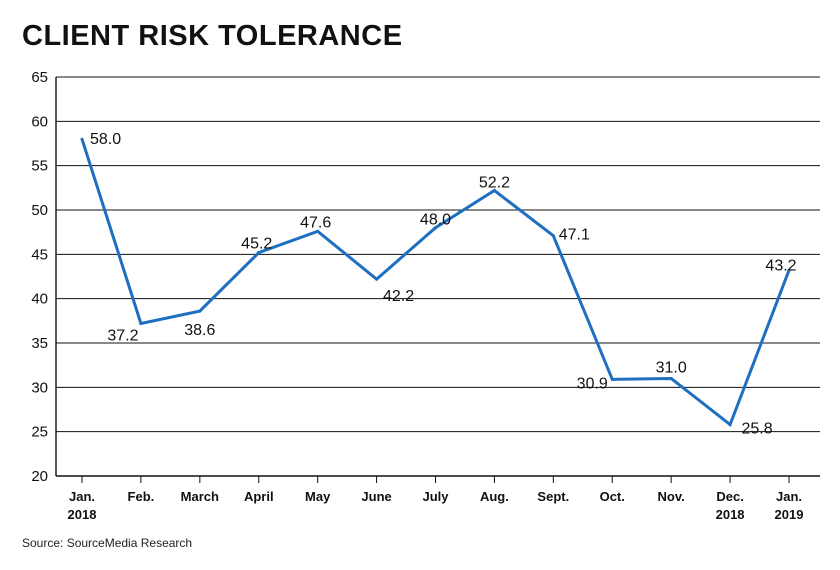  I want to click on data-label: 37.2, so click(122, 335).